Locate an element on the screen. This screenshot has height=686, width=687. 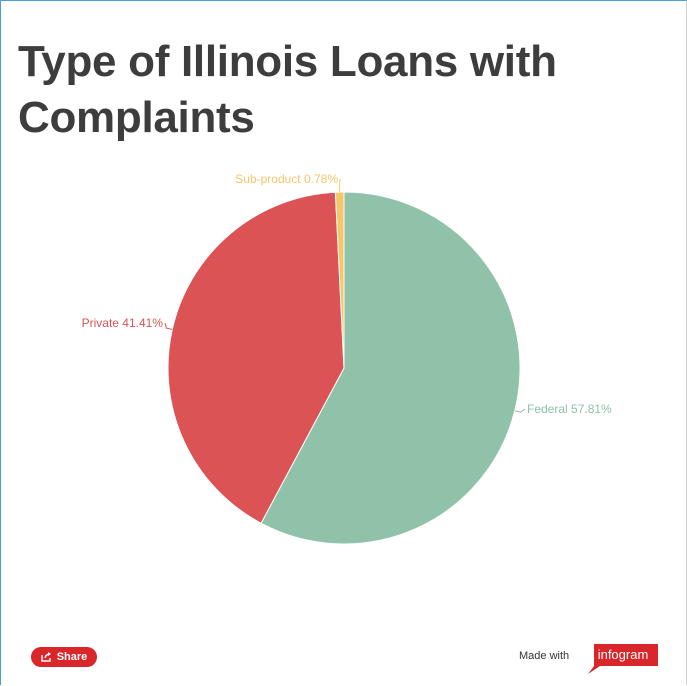
leader-line-private is located at coordinates (168, 326).